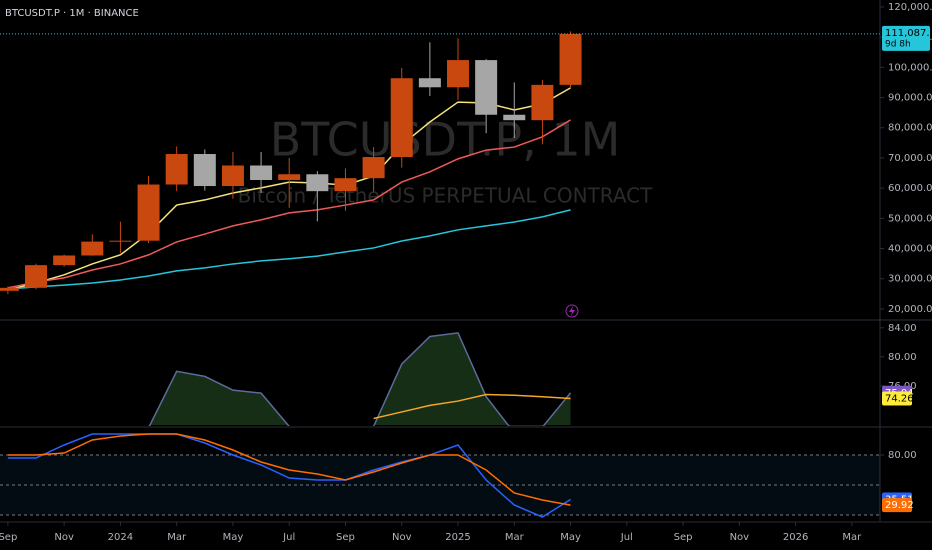 Image resolution: width=932 pixels, height=550 pixels. I want to click on y-tick-label: 100,000.0, so click(910, 67).